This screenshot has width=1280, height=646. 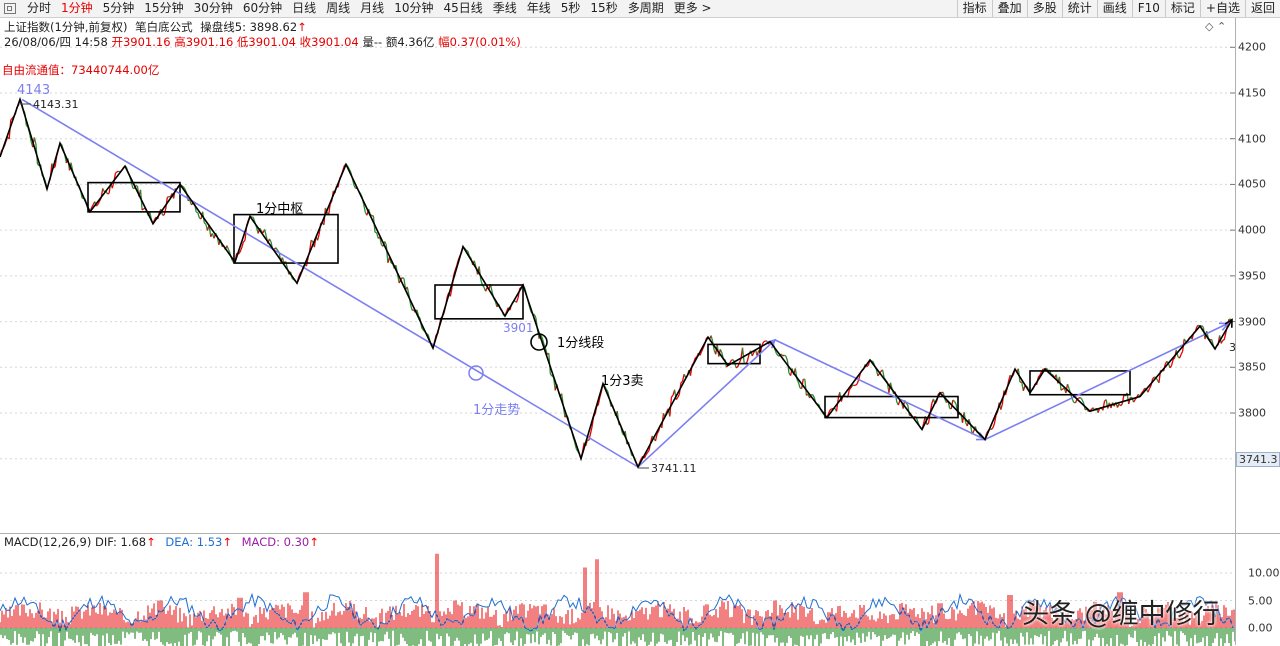 I want to click on stroke-arrow-icon, so click(x=1228, y=323).